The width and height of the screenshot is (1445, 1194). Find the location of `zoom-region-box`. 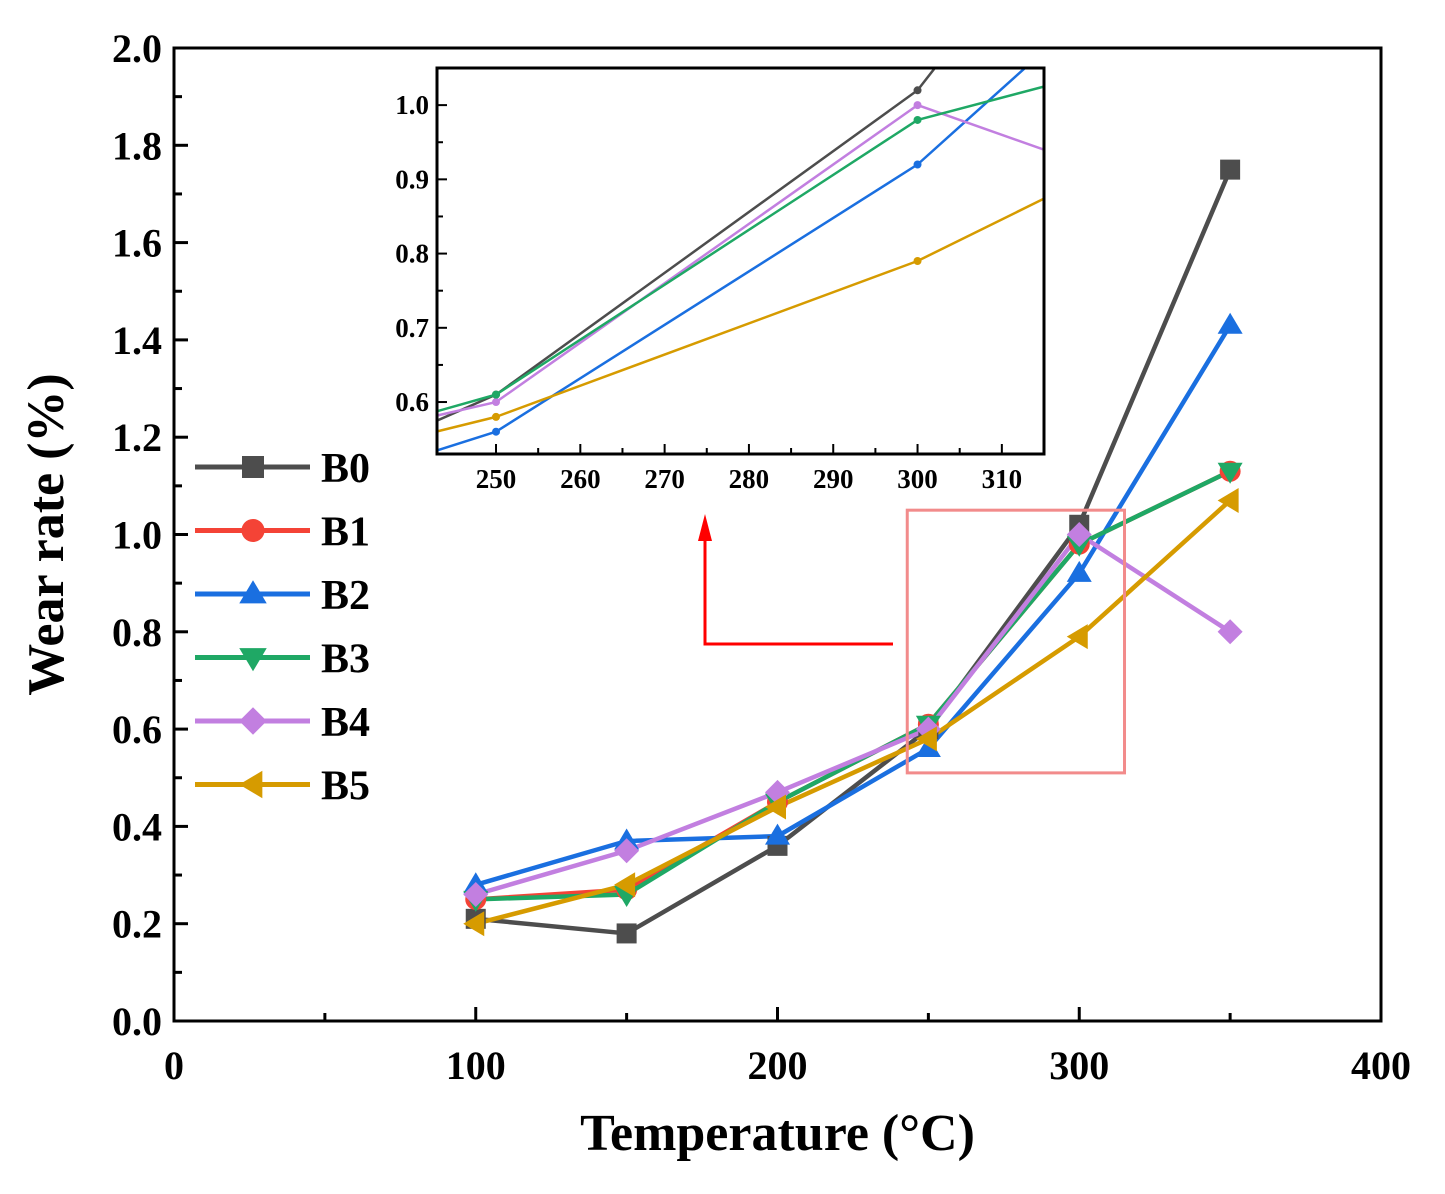

zoom-region-box is located at coordinates (1016, 641).